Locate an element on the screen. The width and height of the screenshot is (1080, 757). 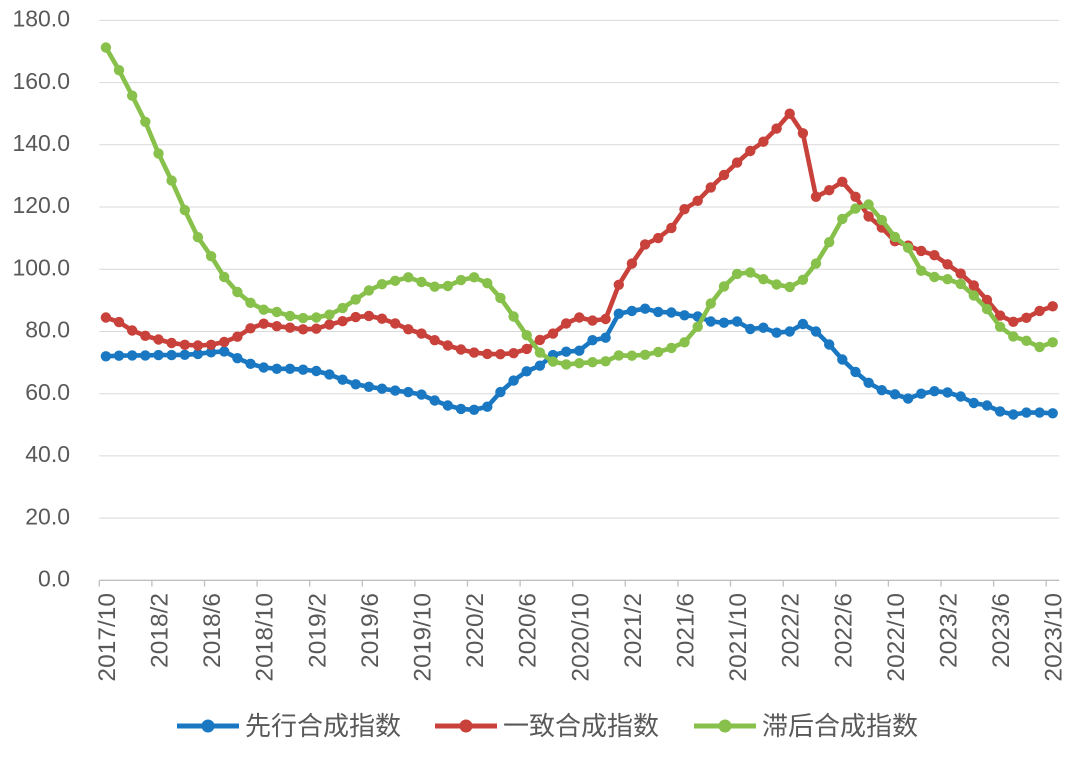
svg-text: 2017/10 is located at coordinates (107, 637).